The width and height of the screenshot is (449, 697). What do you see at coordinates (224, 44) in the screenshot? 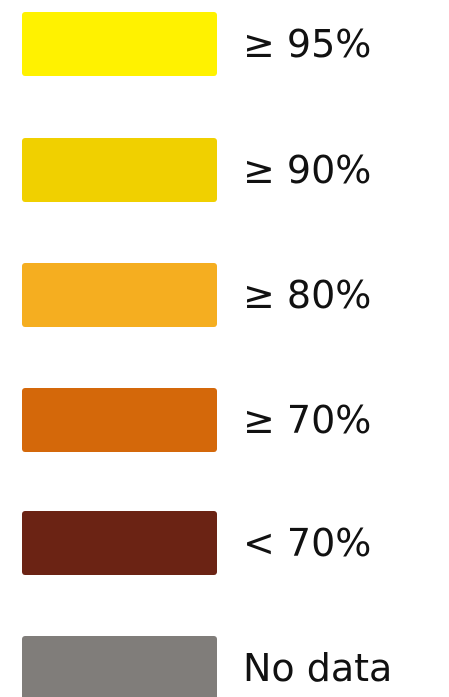
I see `legend-item: ≥ 95%` at bounding box center [224, 44].